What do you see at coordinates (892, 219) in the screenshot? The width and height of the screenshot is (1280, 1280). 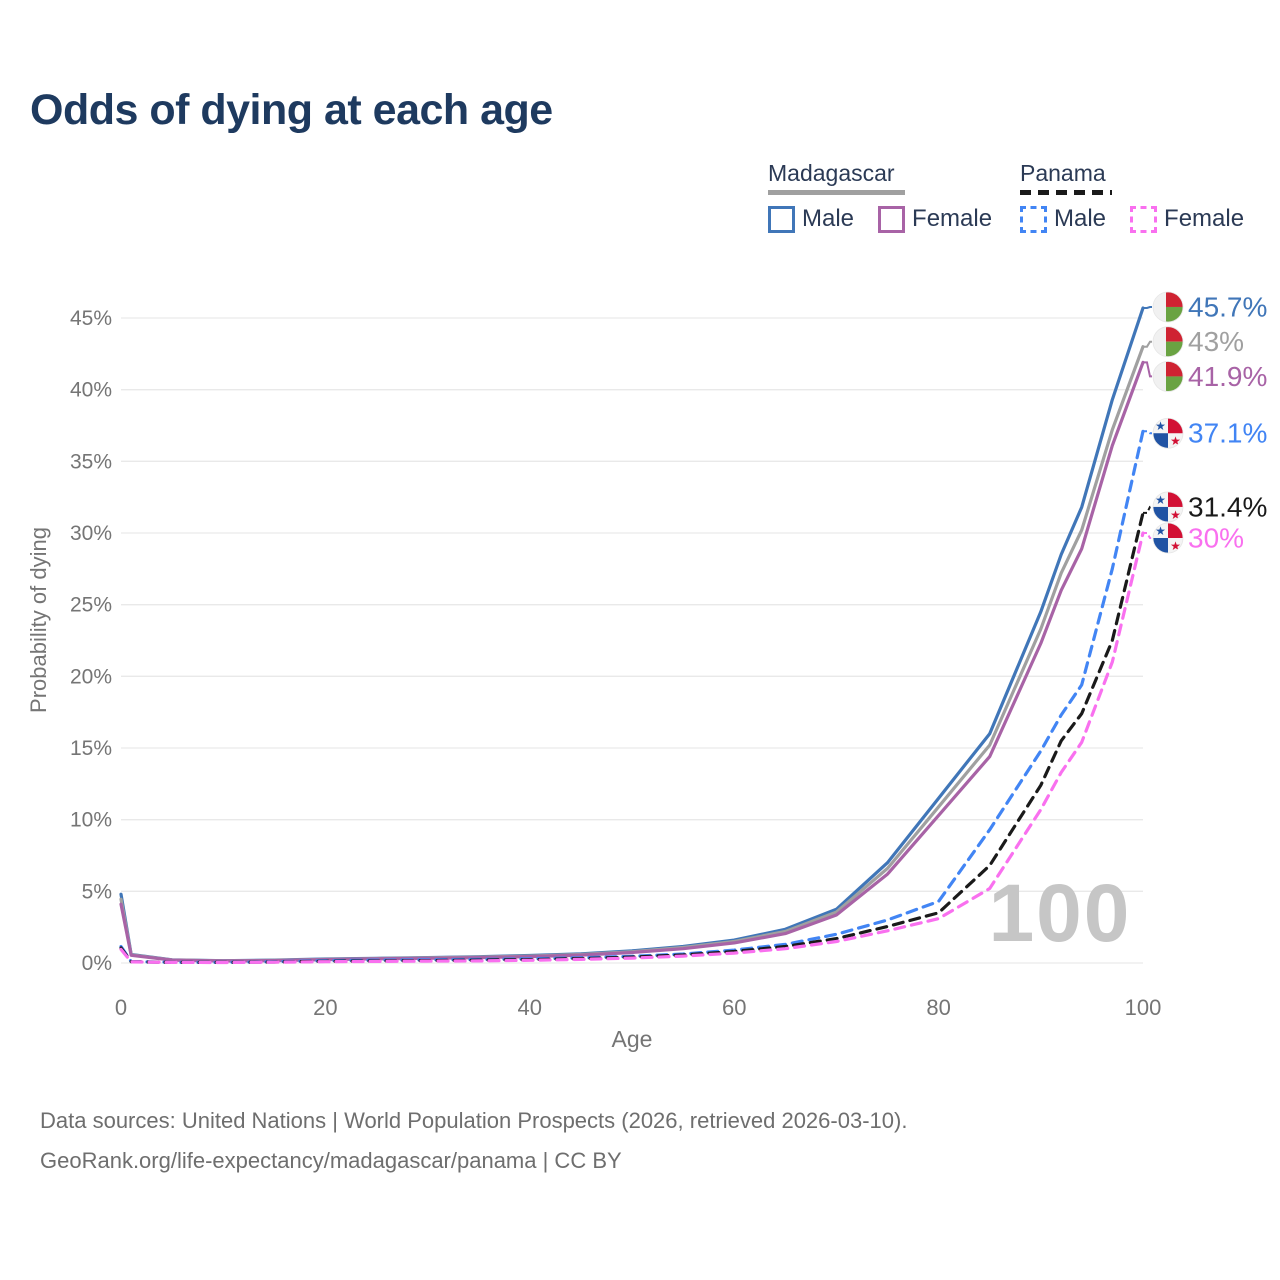 I see `legend-swatch-madagascar-female` at bounding box center [892, 219].